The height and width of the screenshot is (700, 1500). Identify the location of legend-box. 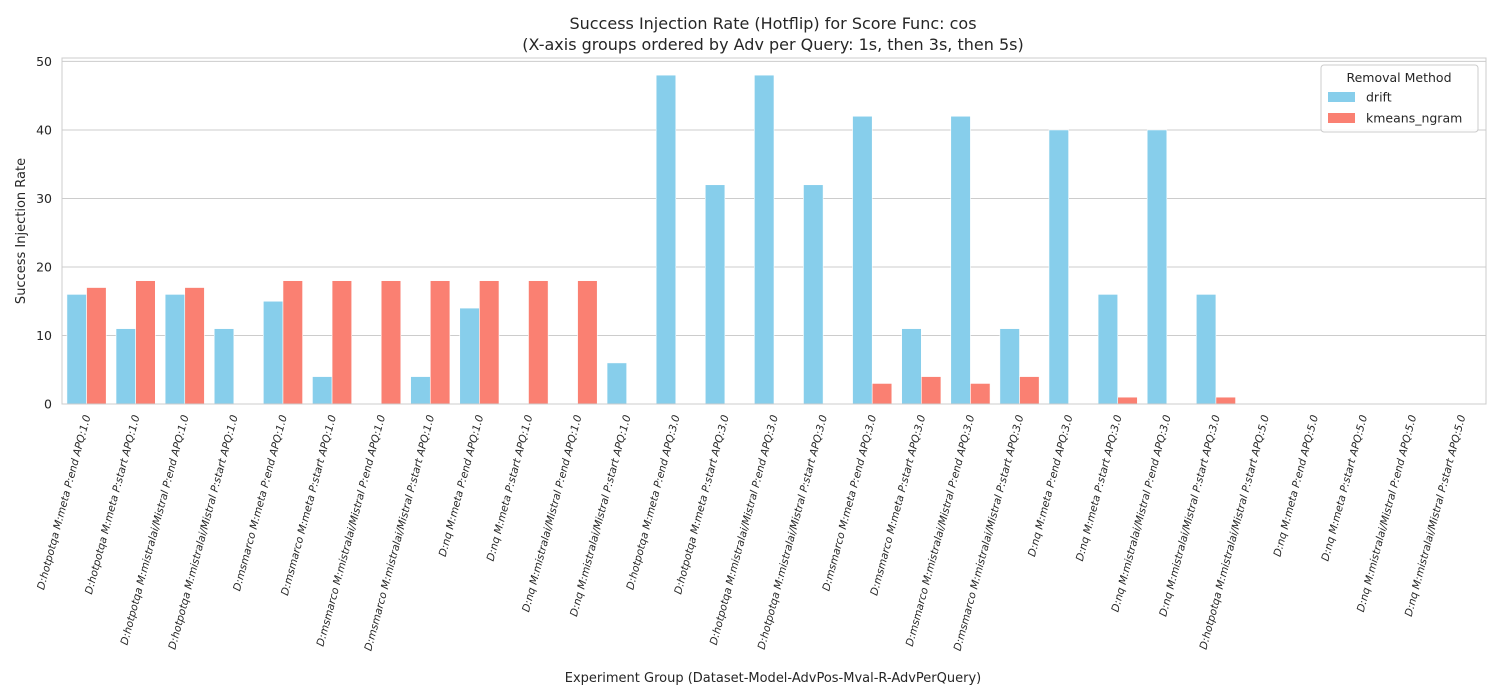
(1399, 98).